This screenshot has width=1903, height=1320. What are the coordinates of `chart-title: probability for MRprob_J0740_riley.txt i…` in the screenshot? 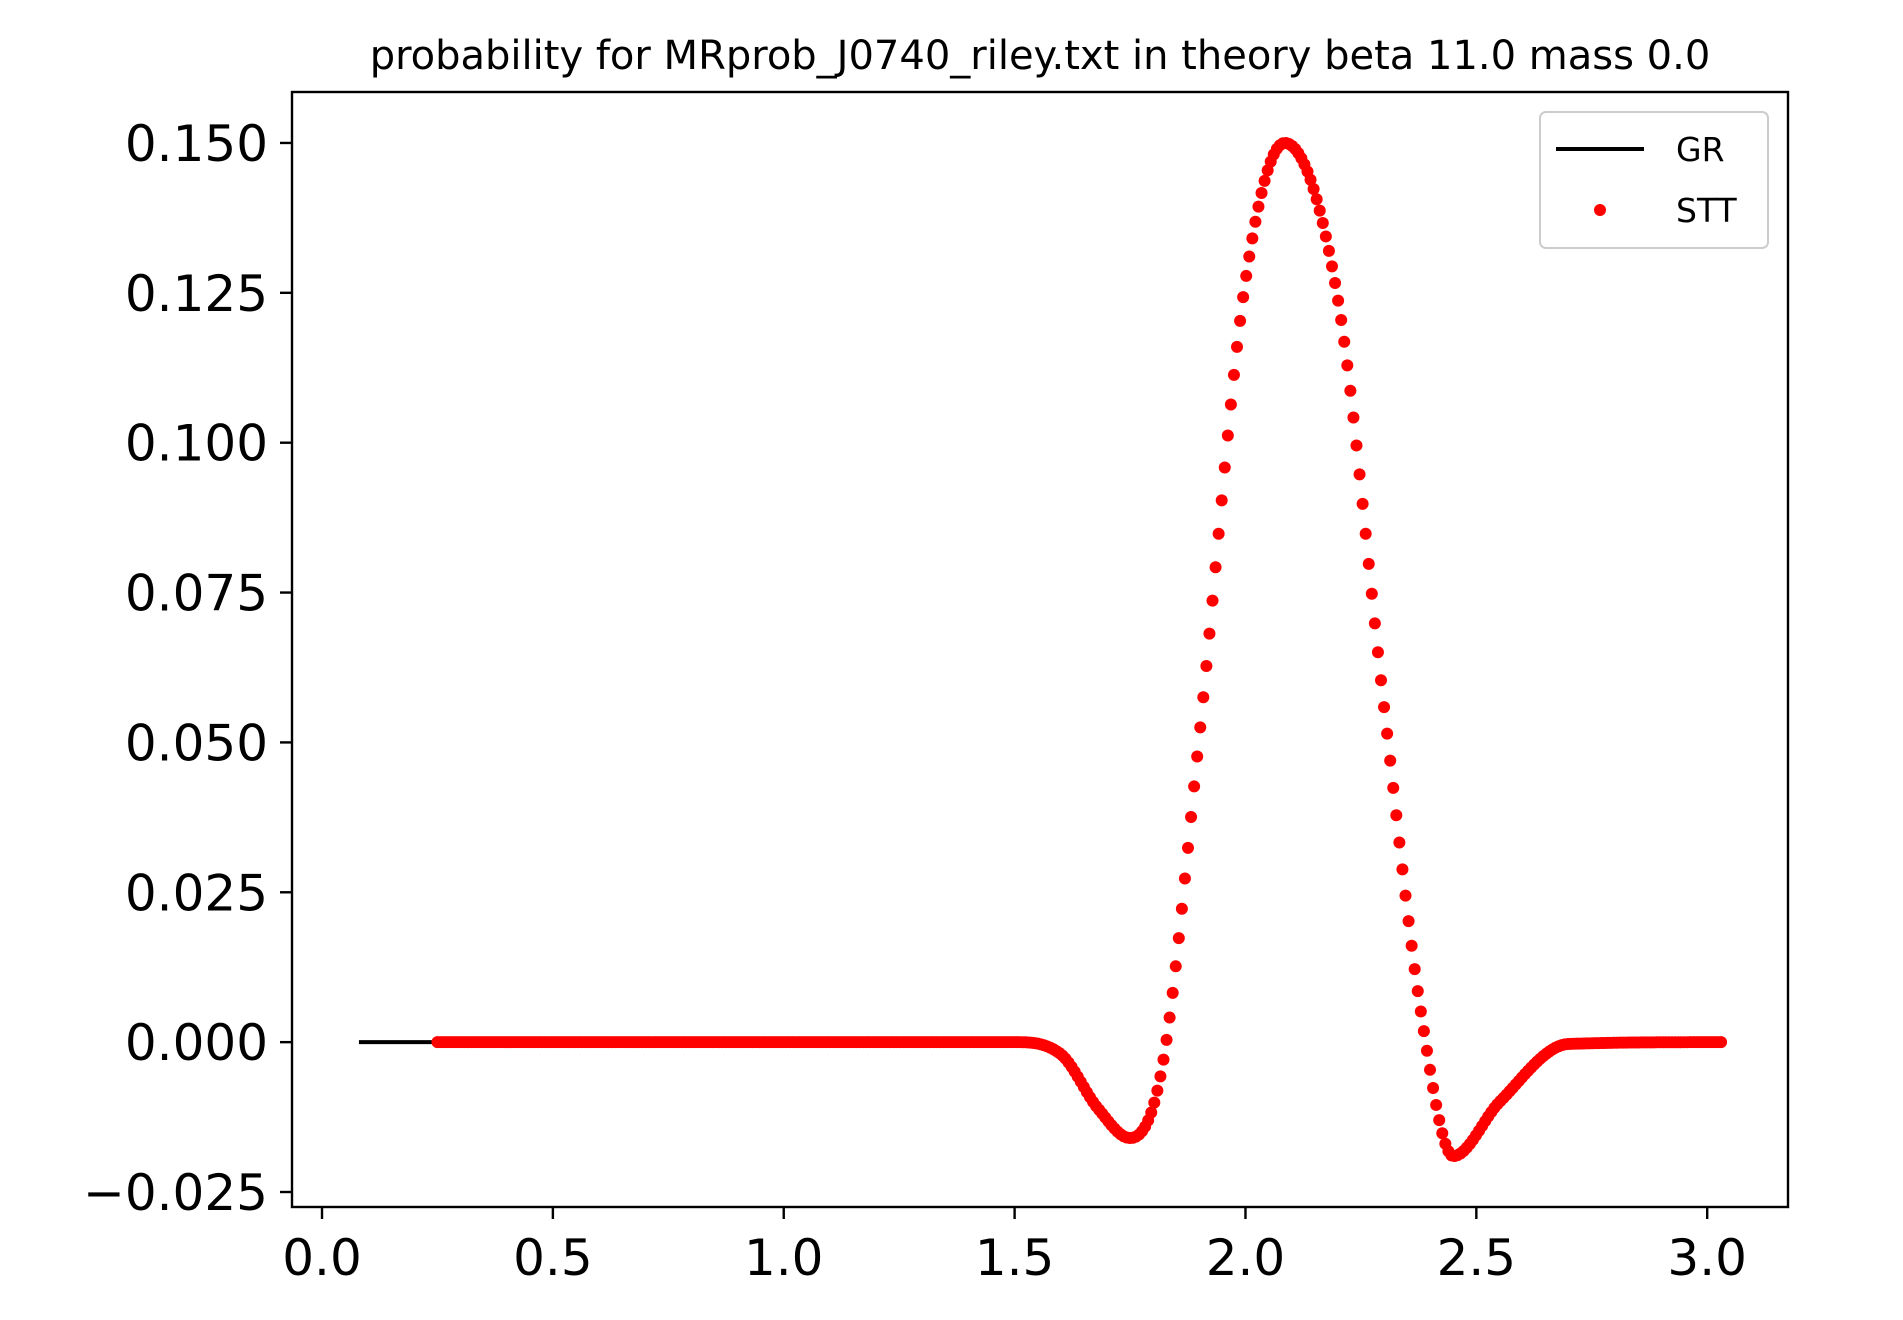 It's located at (1040, 56).